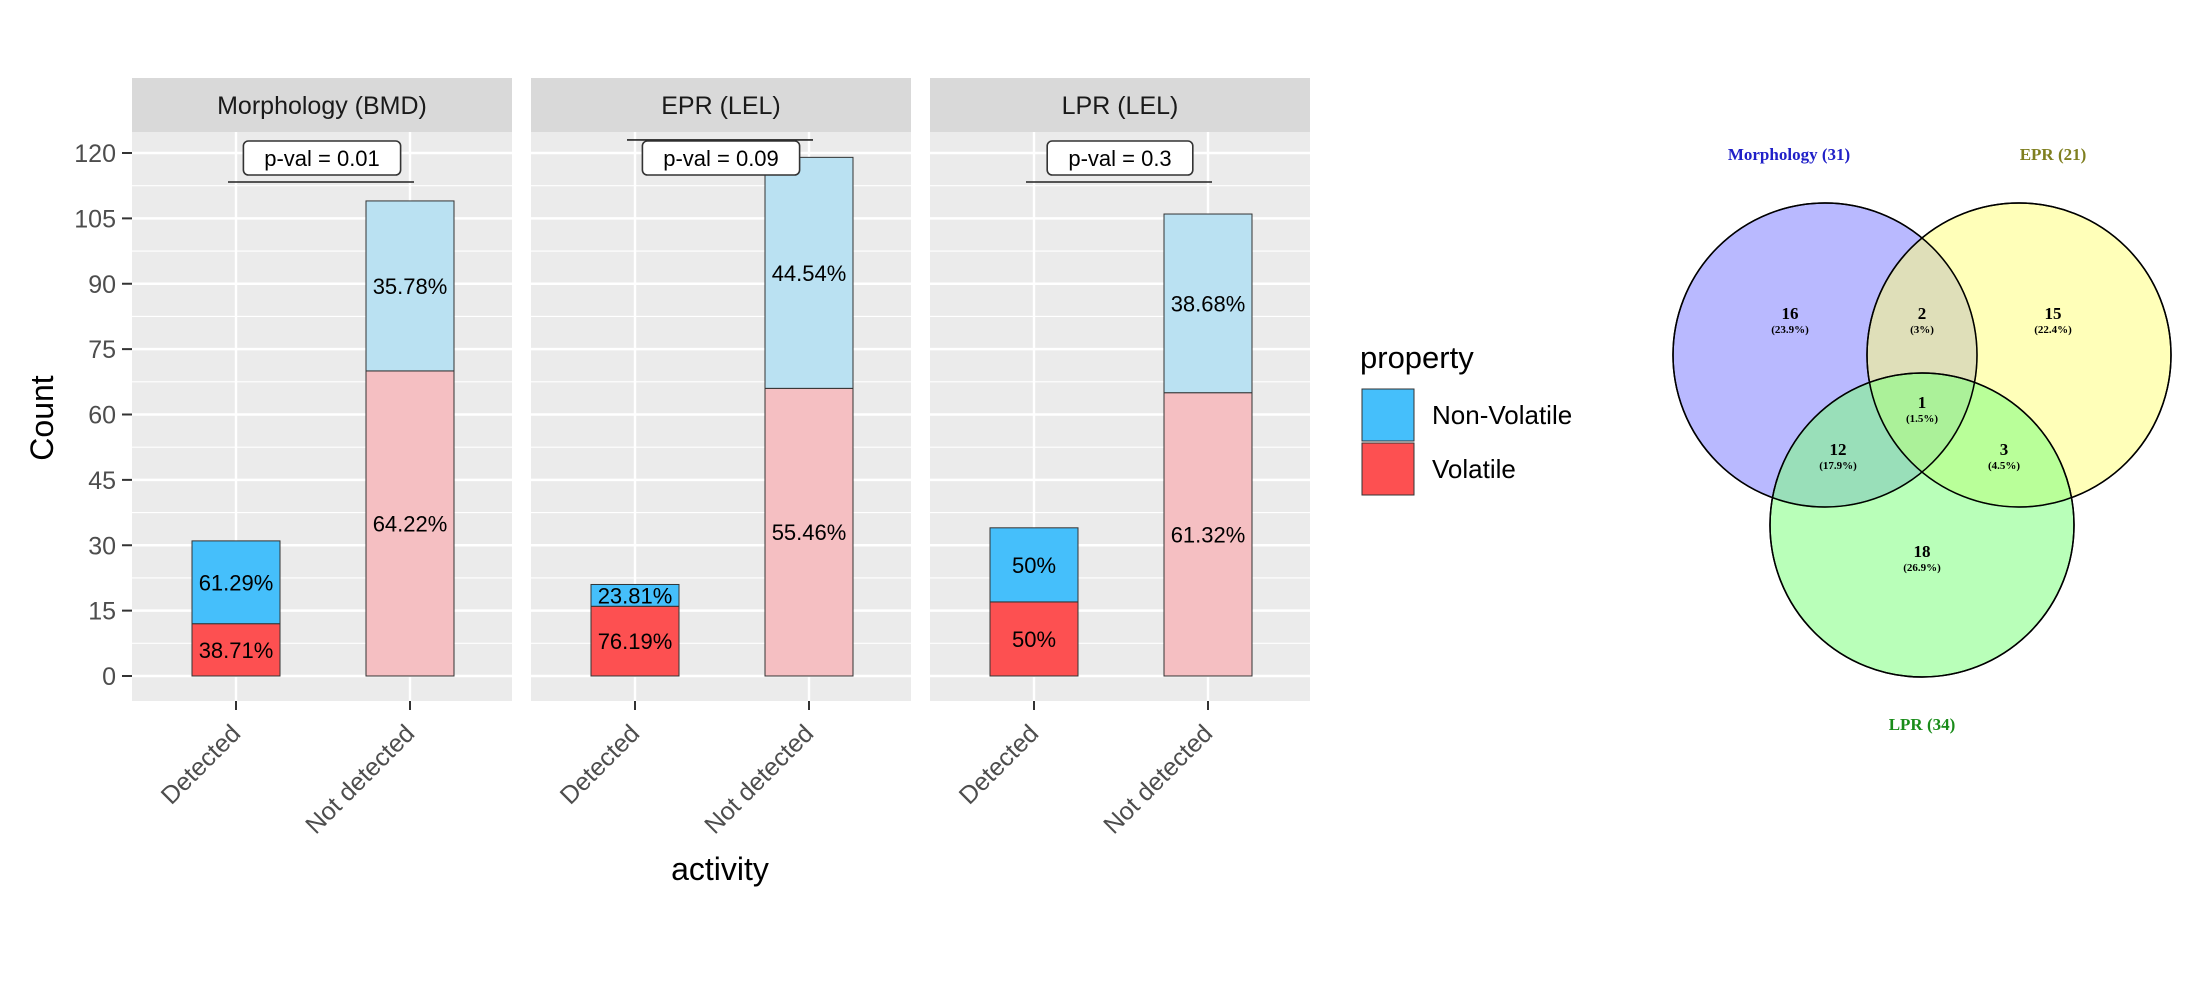  Describe the element at coordinates (2053, 313) in the screenshot. I see `venn-region-count: 15` at that location.